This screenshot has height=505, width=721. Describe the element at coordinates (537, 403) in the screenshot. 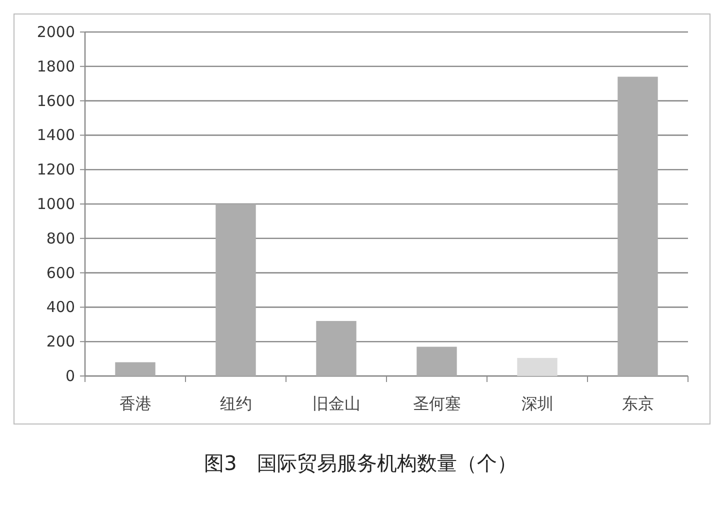

I see `x-tick-label: 深圳` at that location.